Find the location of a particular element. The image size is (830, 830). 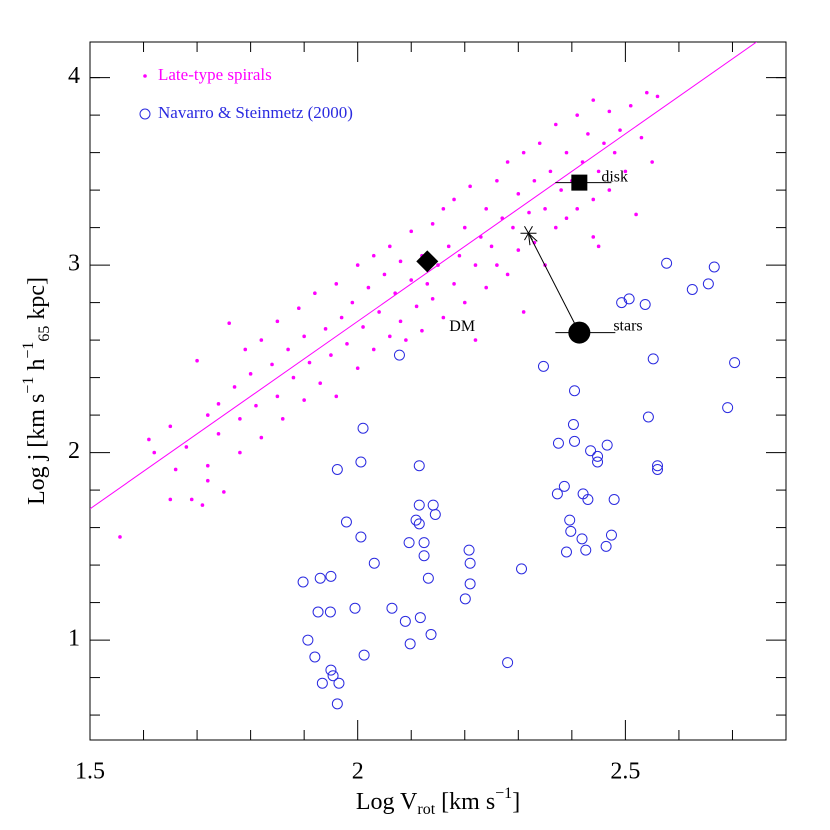

arrow-shaft is located at coordinates (554, 283).